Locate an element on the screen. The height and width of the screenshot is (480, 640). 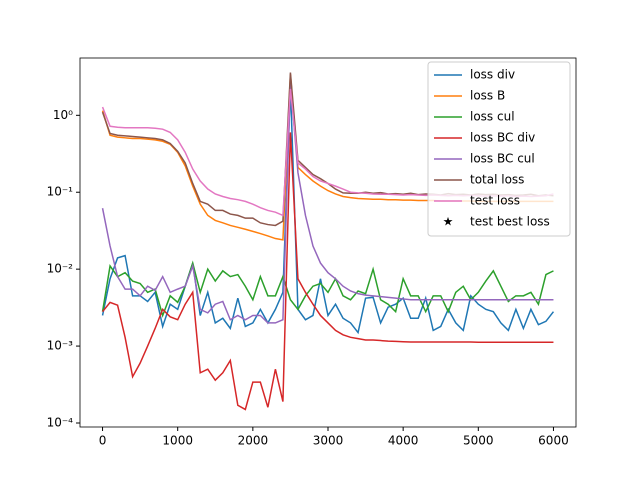
y-tick-label: 10⁰ is located at coordinates (63, 115).